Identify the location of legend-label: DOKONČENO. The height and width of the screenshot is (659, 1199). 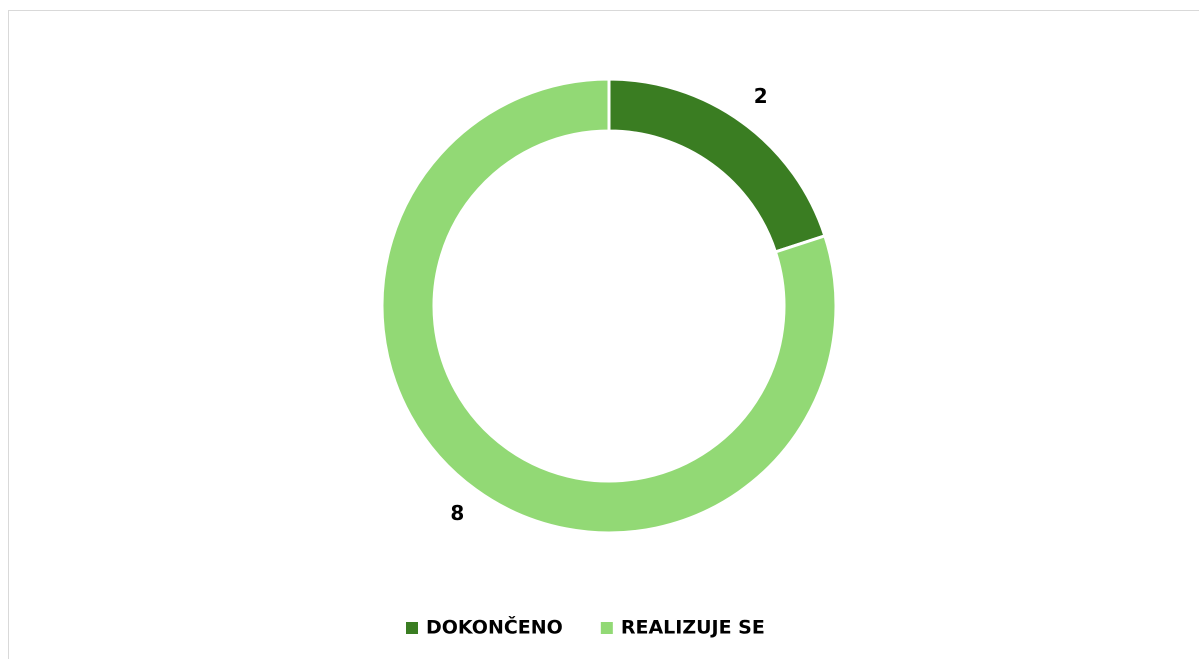
(494, 627).